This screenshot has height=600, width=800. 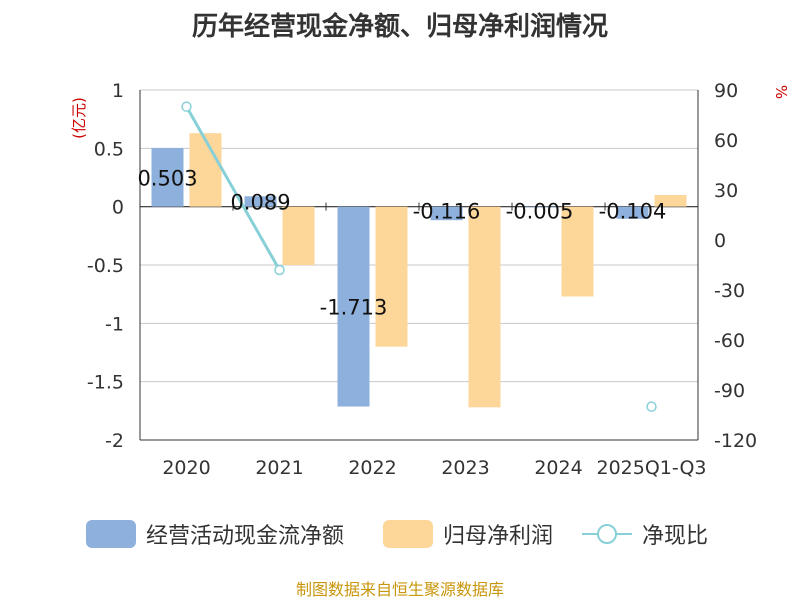 What do you see at coordinates (114, 441) in the screenshot?
I see `y-left-tick-label: -2` at bounding box center [114, 441].